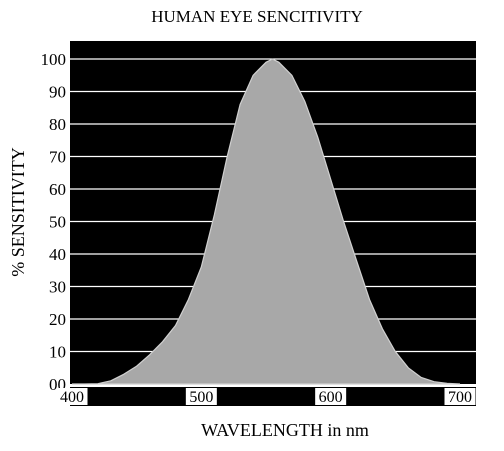 This screenshot has width=504, height=451. What do you see at coordinates (57, 157) in the screenshot?
I see `y-tick-label: 70` at bounding box center [57, 157].